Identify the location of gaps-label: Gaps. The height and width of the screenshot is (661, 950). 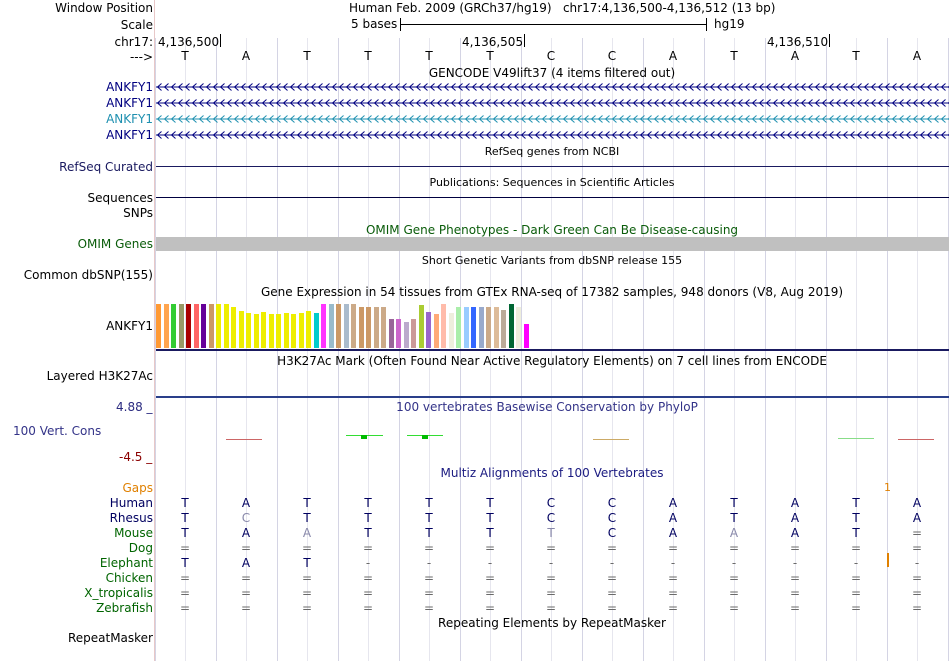
(137, 488).